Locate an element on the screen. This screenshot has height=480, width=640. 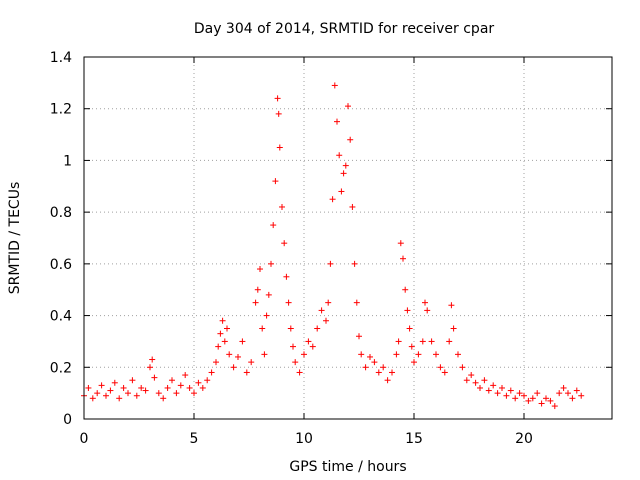
y-axis-label: SRMTID / TECUs is located at coordinates (15, 238).